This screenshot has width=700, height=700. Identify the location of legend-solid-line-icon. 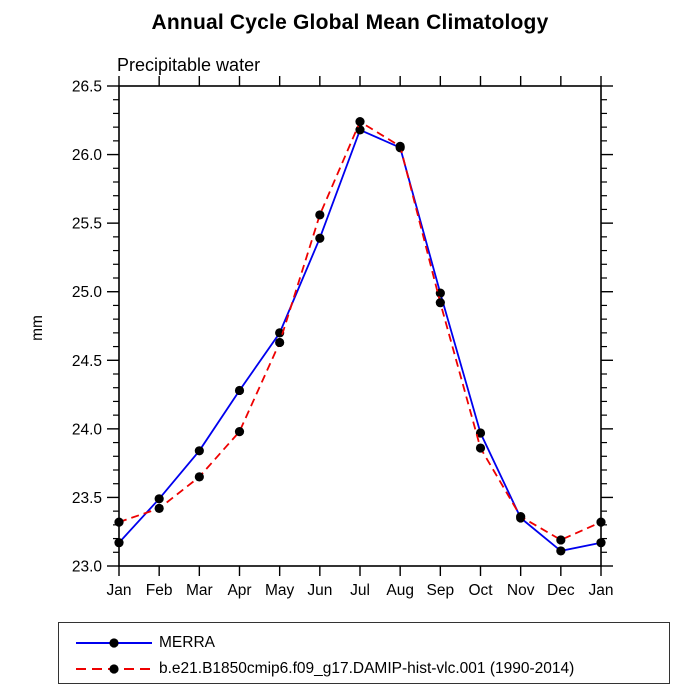
(114, 643).